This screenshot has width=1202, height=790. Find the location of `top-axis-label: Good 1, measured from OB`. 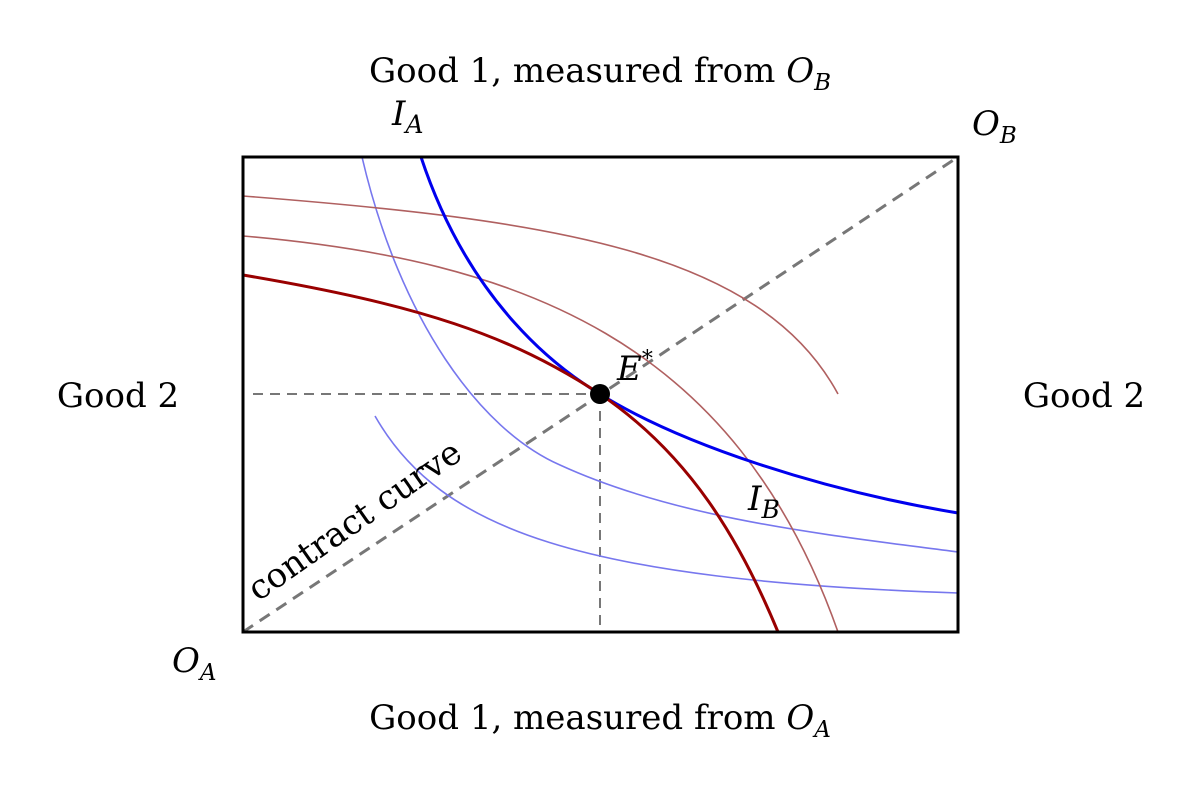

top-axis-label: Good 1, measured from OB is located at coordinates (600, 73).